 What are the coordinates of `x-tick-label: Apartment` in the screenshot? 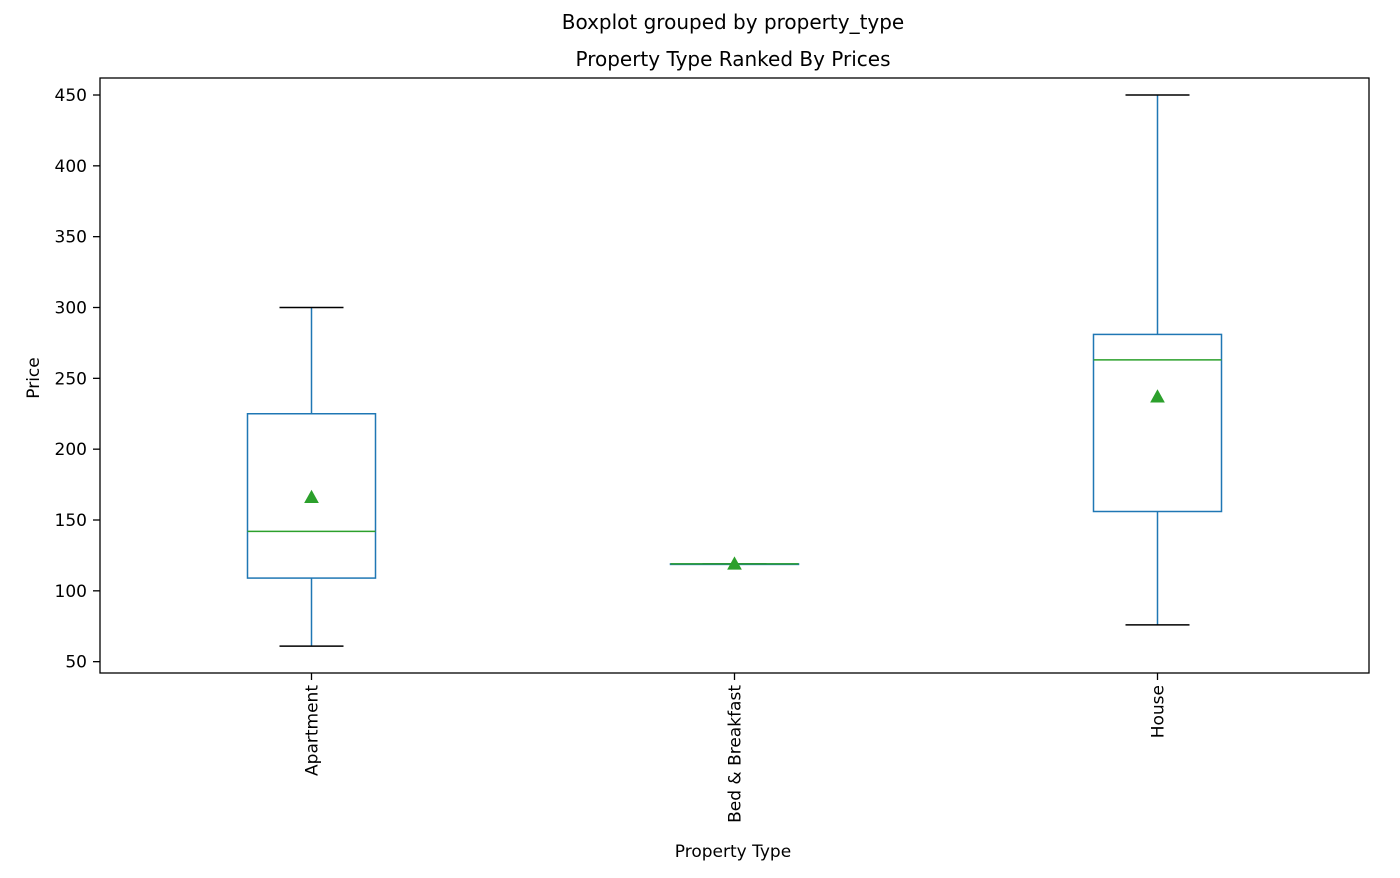 It's located at (313, 730).